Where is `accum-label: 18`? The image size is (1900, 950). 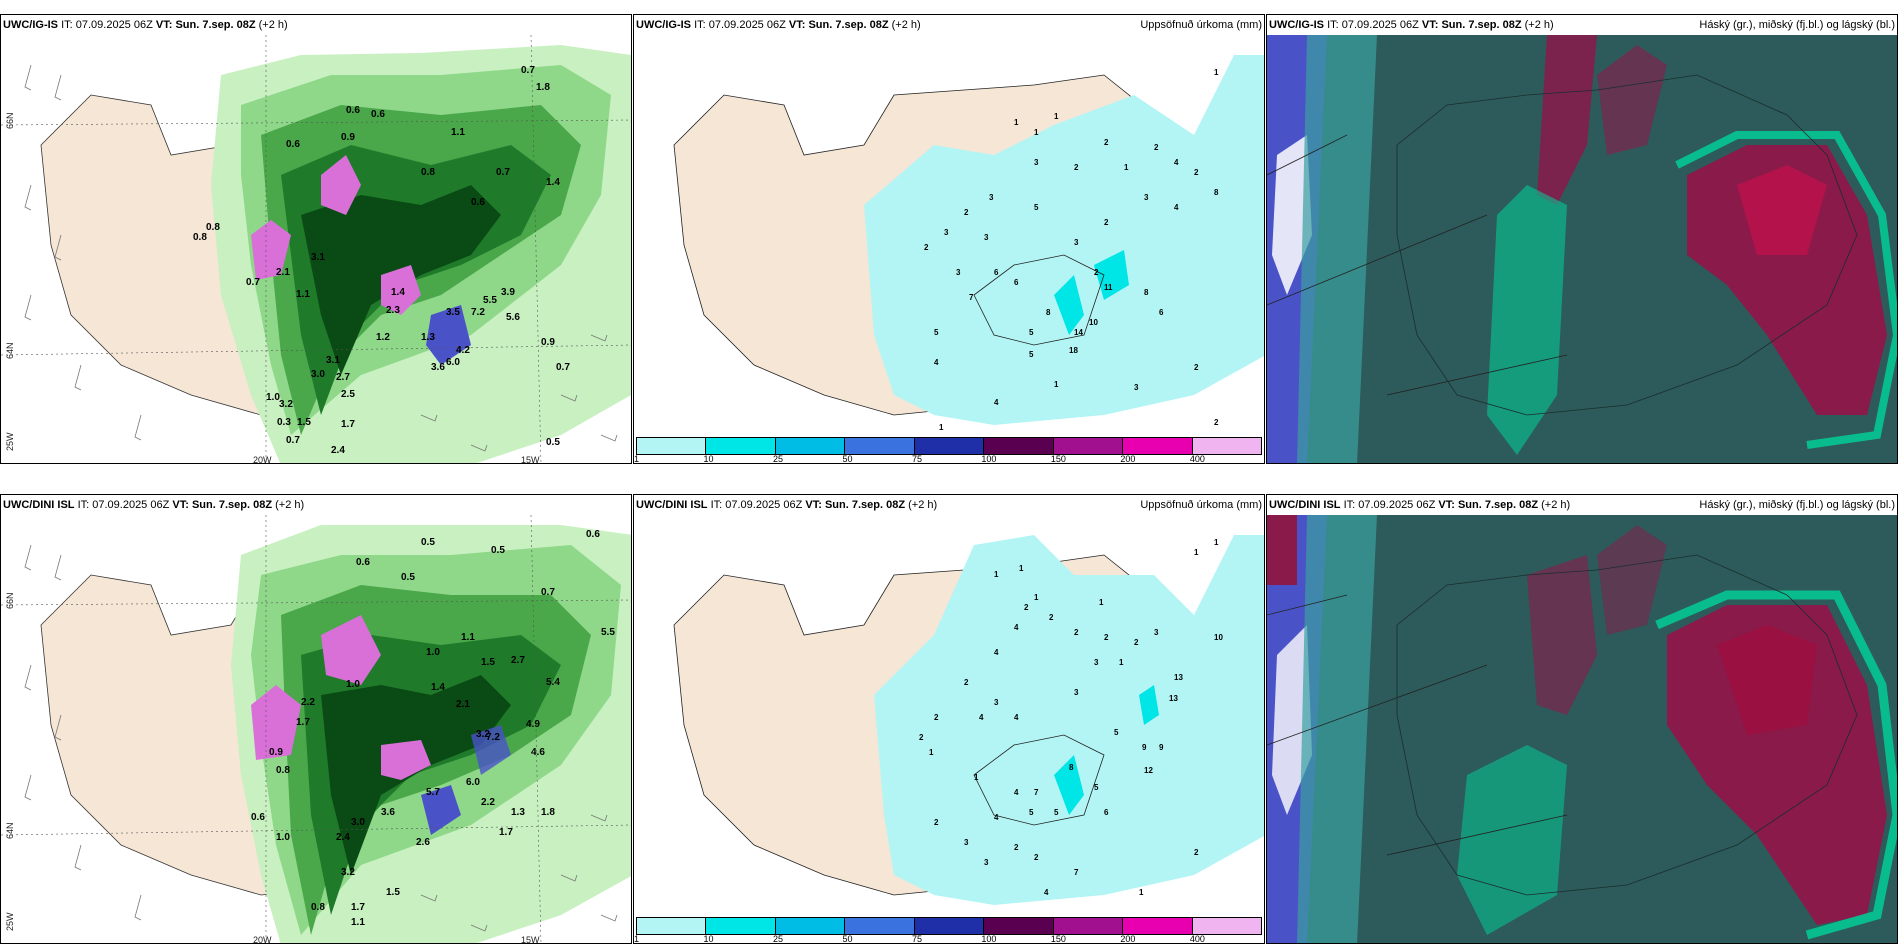 accum-label: 18 is located at coordinates (1073, 350).